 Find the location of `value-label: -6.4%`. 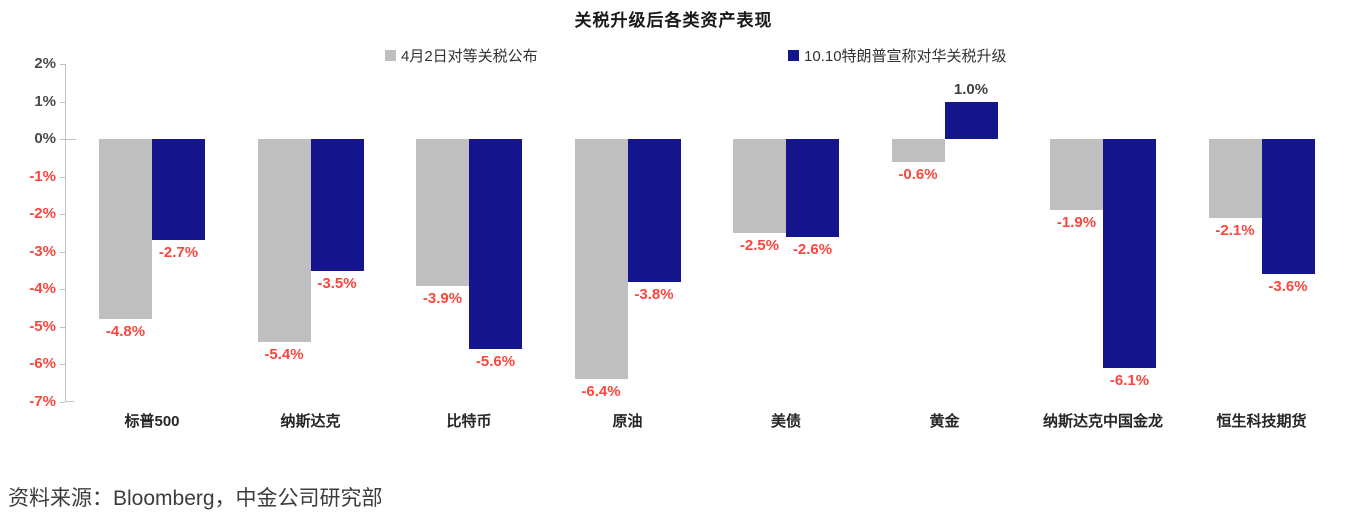

value-label: -6.4% is located at coordinates (601, 392).